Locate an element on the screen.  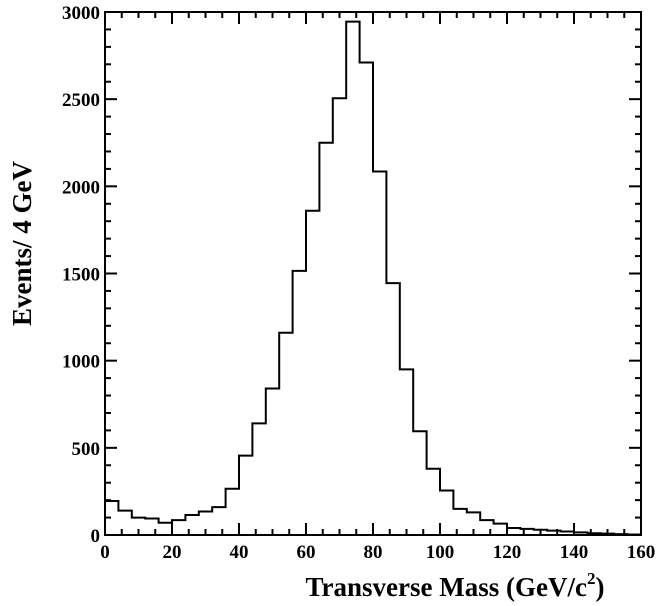
x-tick-label: 40 is located at coordinates (239, 552).